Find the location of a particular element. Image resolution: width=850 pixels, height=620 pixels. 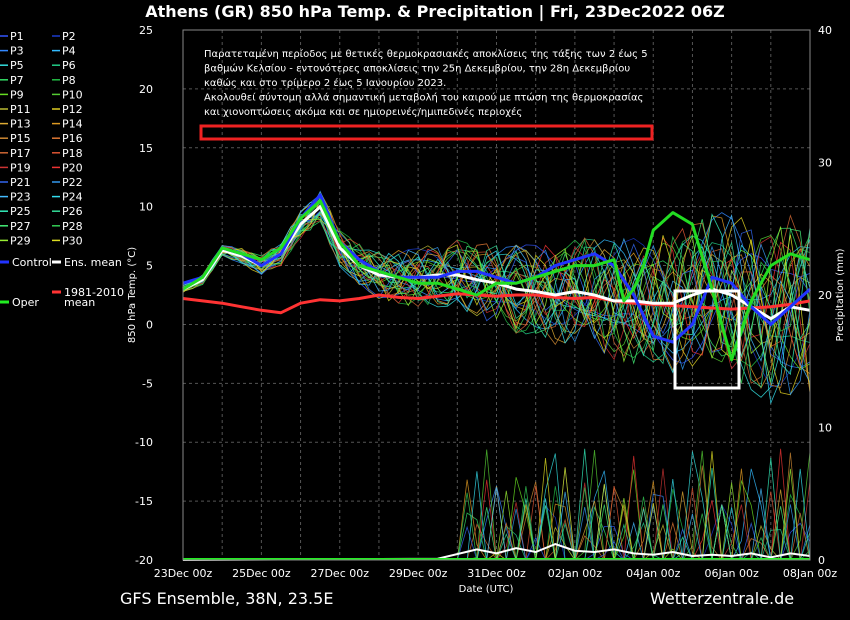

x-tick: 04Jan 00z is located at coordinates (653, 573).